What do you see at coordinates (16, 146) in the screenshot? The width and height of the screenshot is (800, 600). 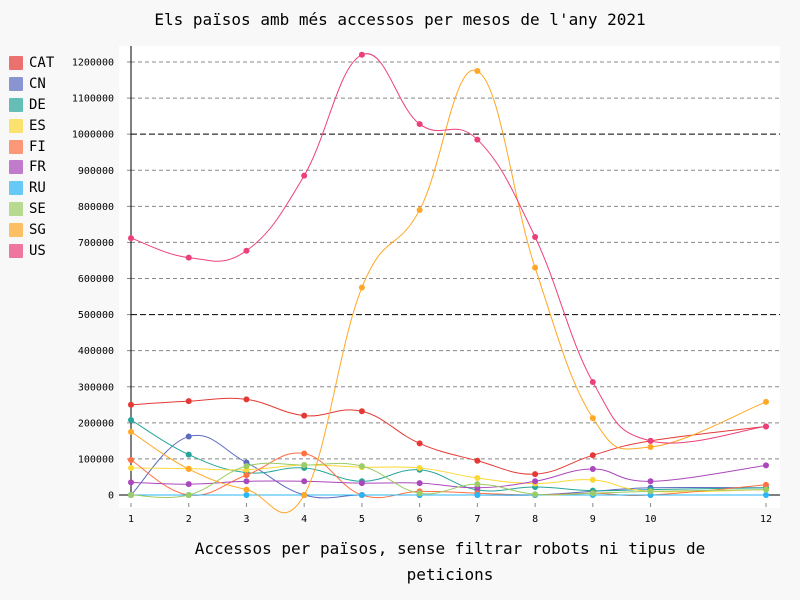 I see `legend-swatch-fi` at bounding box center [16, 146].